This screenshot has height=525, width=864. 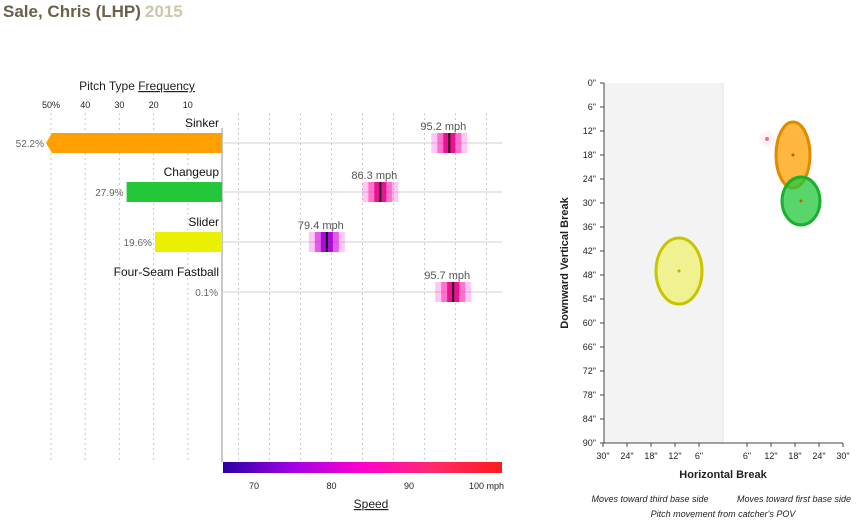 I want to click on movement-y-title: Downward Vertical Break, so click(x=565, y=262).